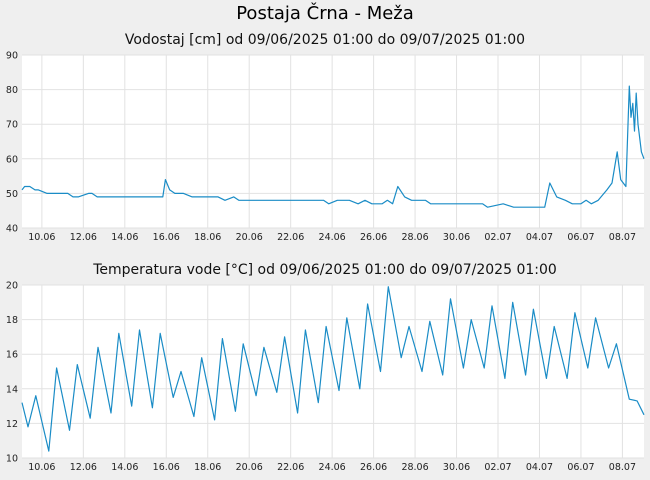 The height and width of the screenshot is (480, 650). I want to click on water-level-y-tick-label: 70, so click(12, 125).